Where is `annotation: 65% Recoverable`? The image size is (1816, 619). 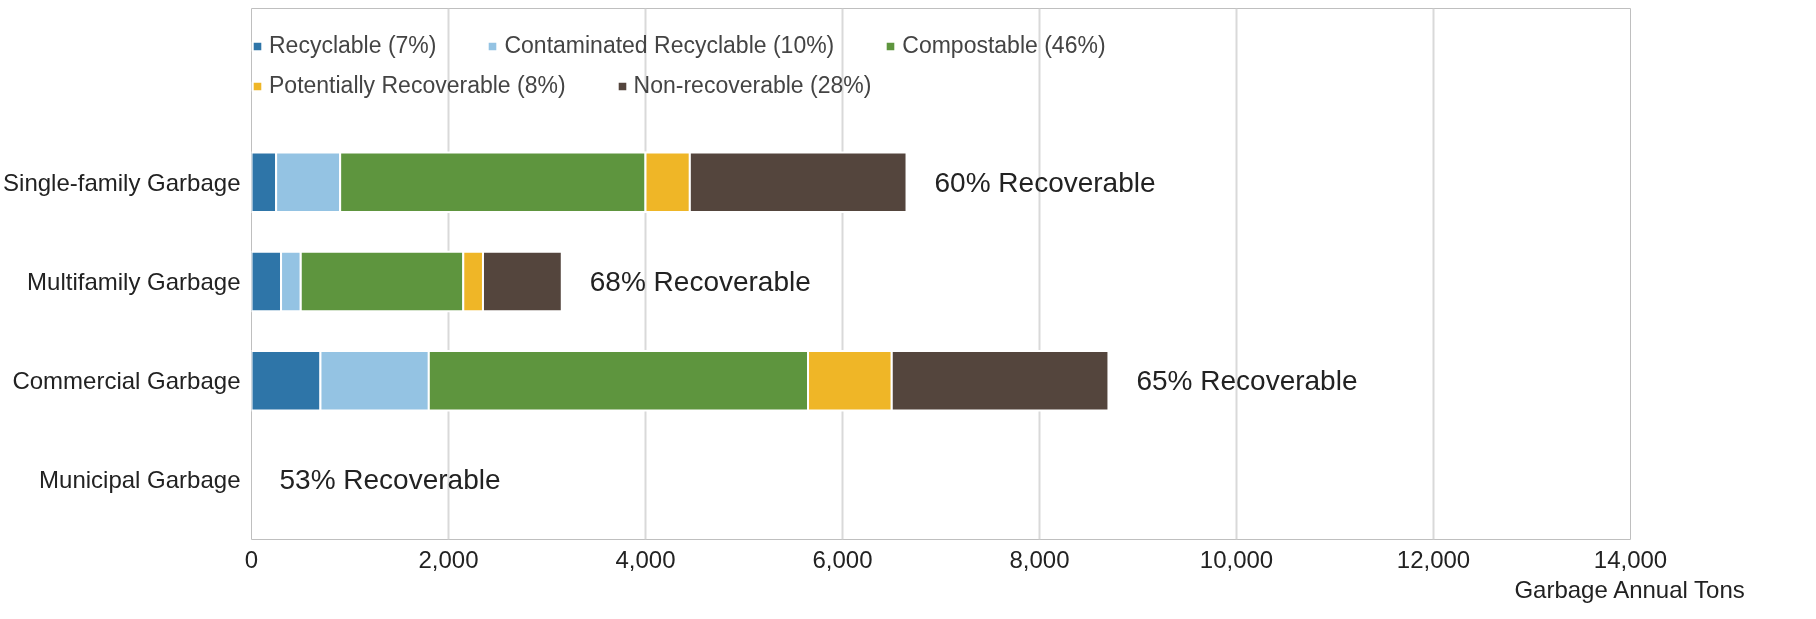
annotation: 65% Recoverable is located at coordinates (1247, 381).